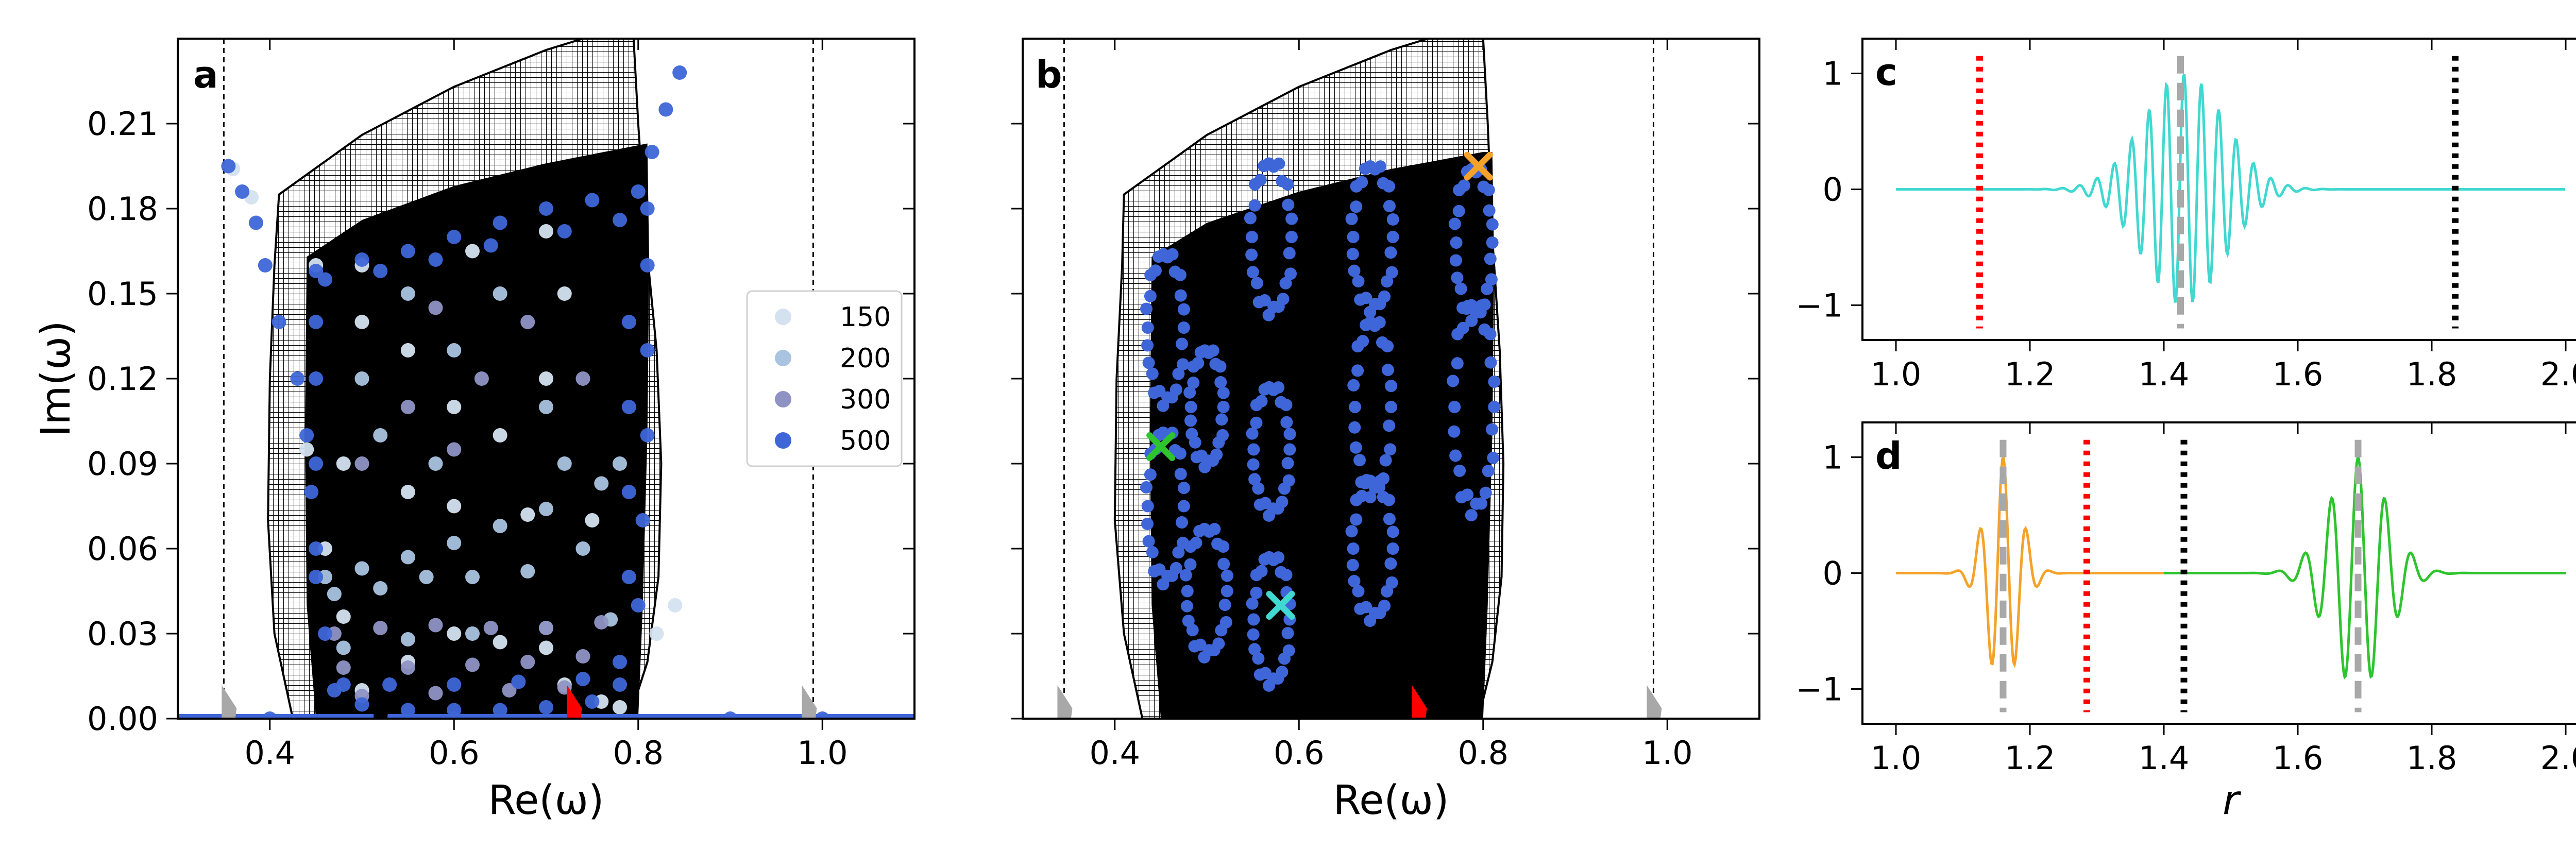 The width and height of the screenshot is (2576, 850). What do you see at coordinates (2432, 374) in the screenshot?
I see `x-tick-label: 1.8` at bounding box center [2432, 374].